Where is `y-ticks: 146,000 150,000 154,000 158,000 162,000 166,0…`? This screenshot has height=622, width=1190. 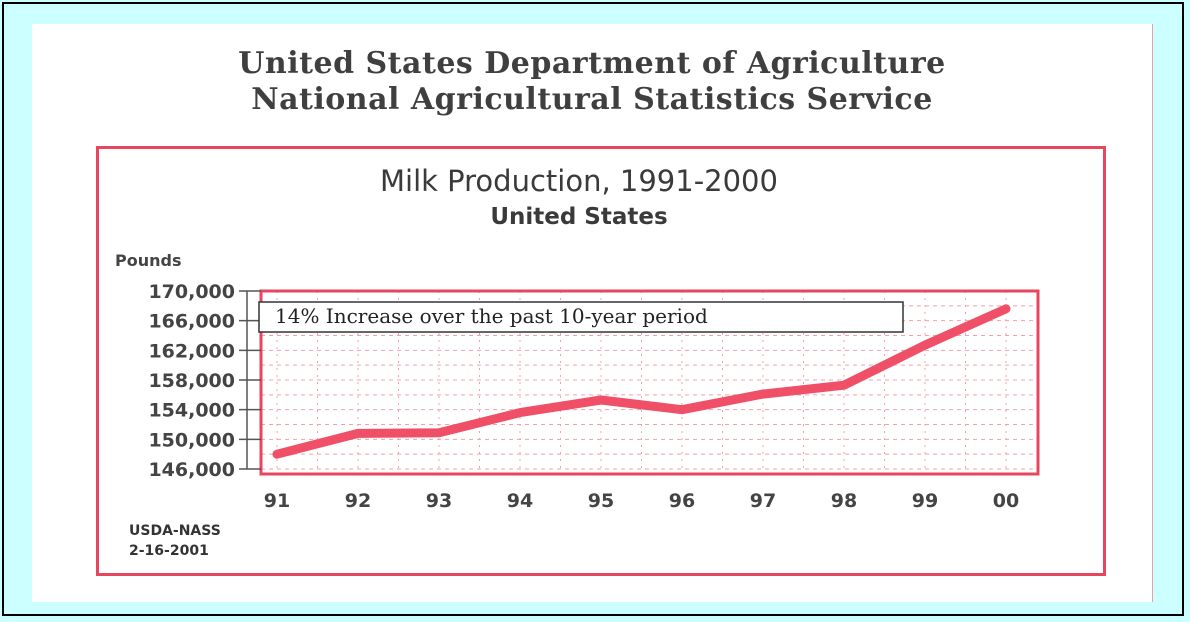 y-ticks: 146,000 150,000 154,000 158,000 162,000 166,0… is located at coordinates (204, 381).